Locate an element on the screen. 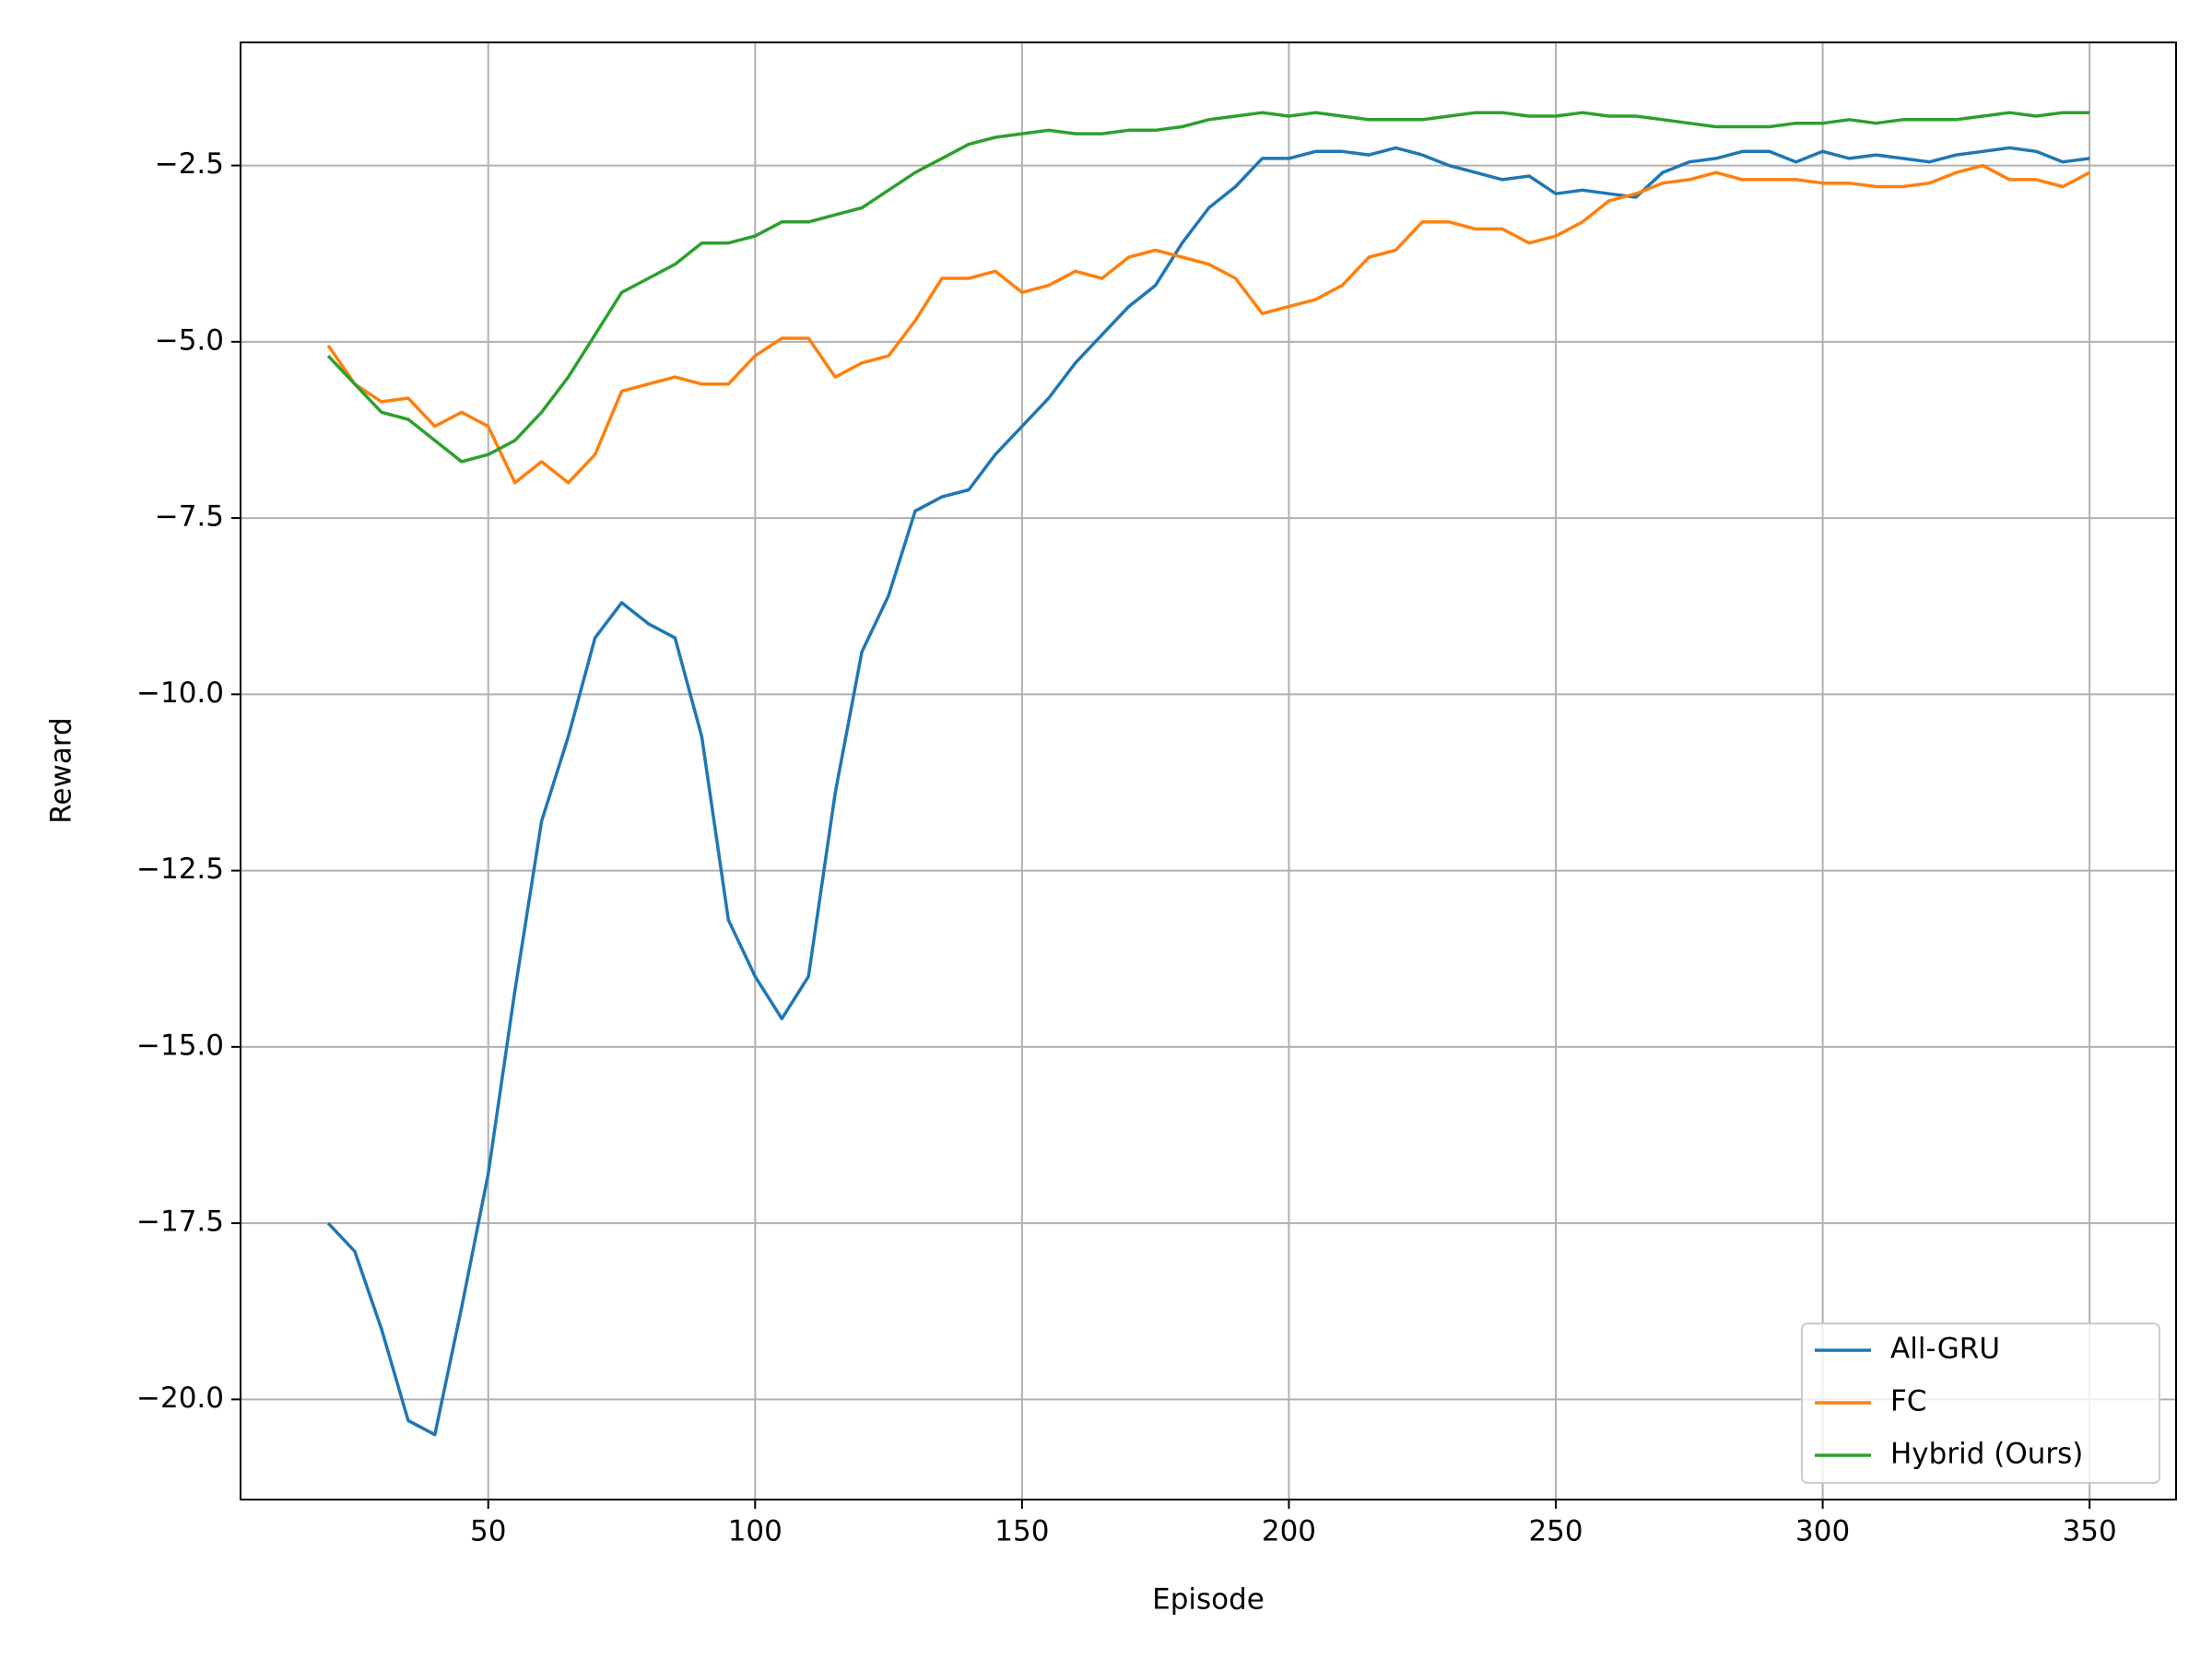 The height and width of the screenshot is (1659, 2212). y-tick-label: −20.0 is located at coordinates (180, 1398).